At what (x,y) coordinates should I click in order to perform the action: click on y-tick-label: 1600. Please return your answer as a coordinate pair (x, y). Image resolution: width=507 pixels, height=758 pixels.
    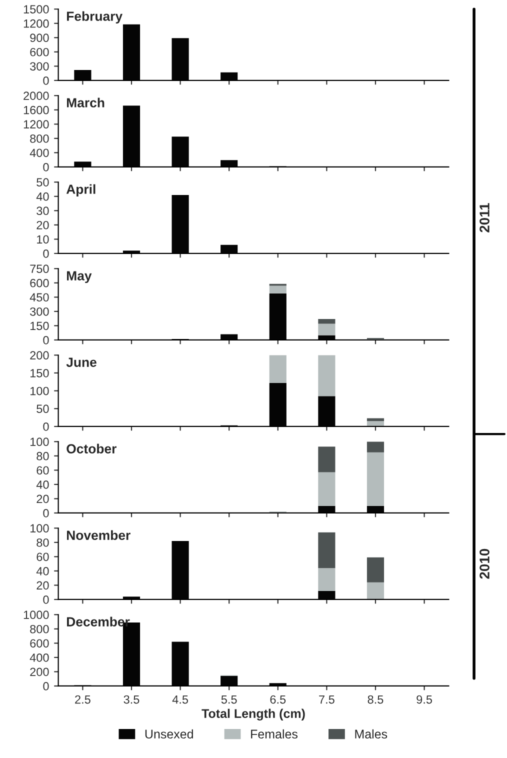
    Looking at the image, I should click on (36, 110).